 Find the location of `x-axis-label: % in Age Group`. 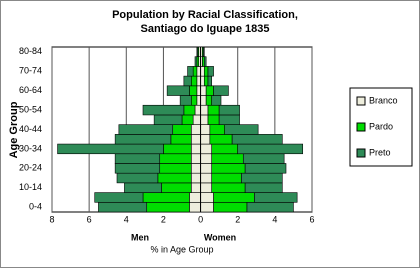

x-axis-label: % in Age Group is located at coordinates (181, 249).